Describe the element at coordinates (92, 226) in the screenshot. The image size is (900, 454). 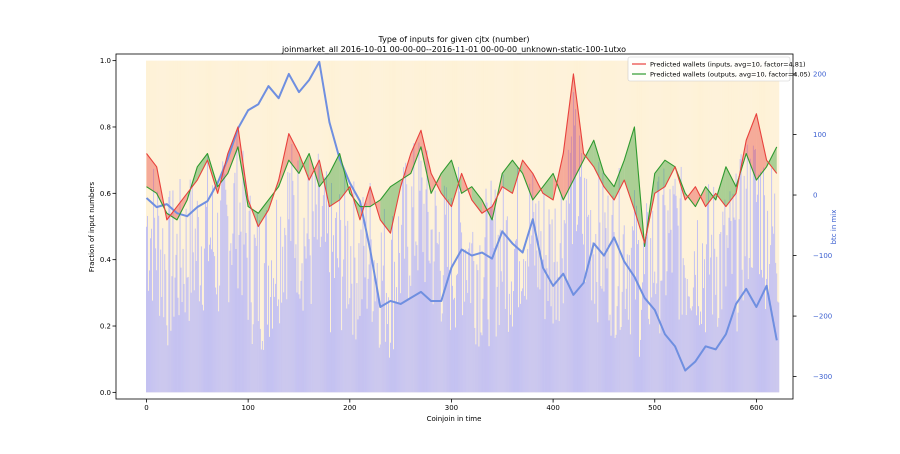
I see `y-axis-label: Fraction of input numbers` at that location.